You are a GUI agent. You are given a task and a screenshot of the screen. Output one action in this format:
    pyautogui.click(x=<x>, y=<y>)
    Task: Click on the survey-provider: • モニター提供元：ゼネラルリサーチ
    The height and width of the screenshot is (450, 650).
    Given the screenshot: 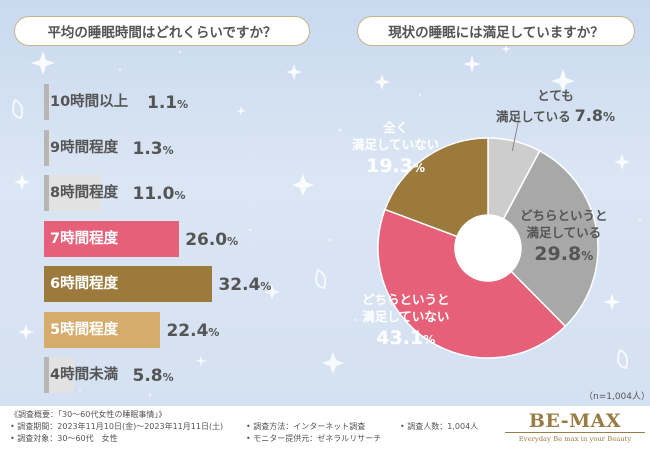 What is the action you would take?
    pyautogui.click(x=314, y=438)
    